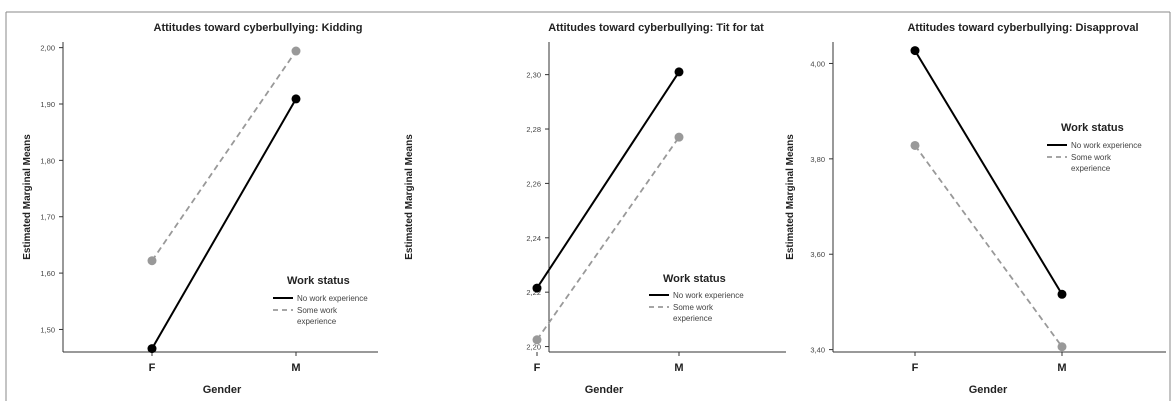  I want to click on y-tick-label: 3,60, so click(817, 254).